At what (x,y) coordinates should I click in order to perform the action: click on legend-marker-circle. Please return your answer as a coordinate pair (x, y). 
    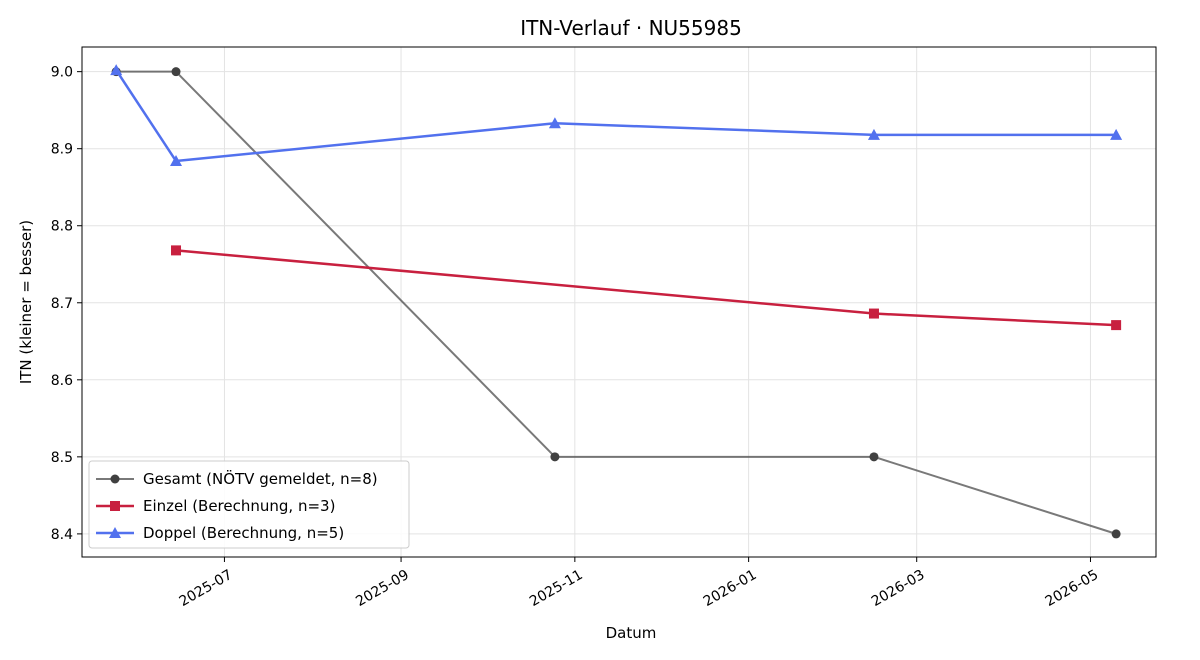
    Looking at the image, I should click on (115, 479).